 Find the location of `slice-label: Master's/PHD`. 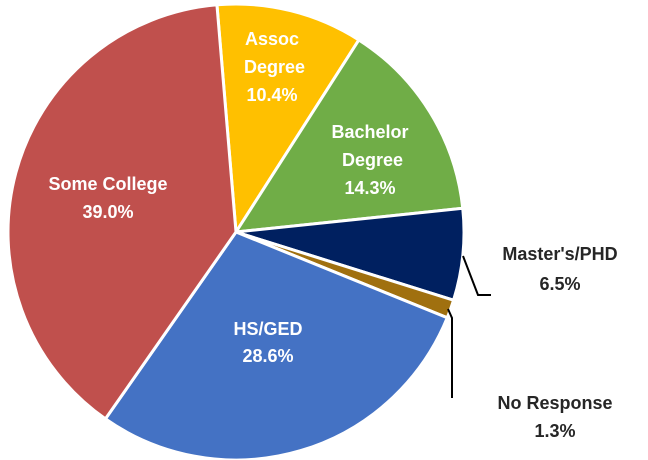

slice-label: Master's/PHD is located at coordinates (559, 254).